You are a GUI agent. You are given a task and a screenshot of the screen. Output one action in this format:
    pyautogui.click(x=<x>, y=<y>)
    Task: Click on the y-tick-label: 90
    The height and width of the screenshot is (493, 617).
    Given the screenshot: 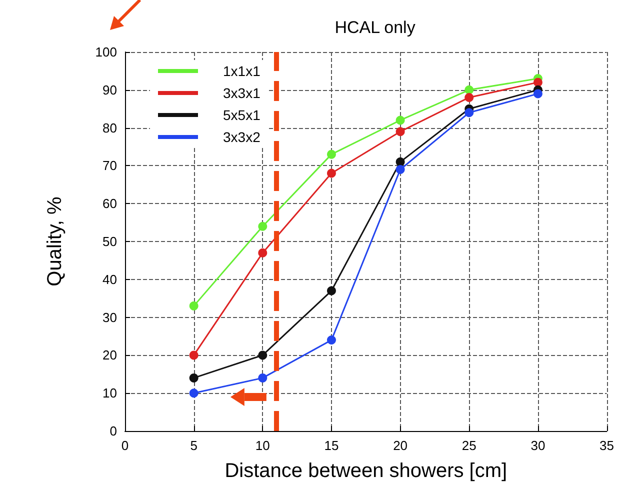 What is the action you would take?
    pyautogui.click(x=109, y=90)
    